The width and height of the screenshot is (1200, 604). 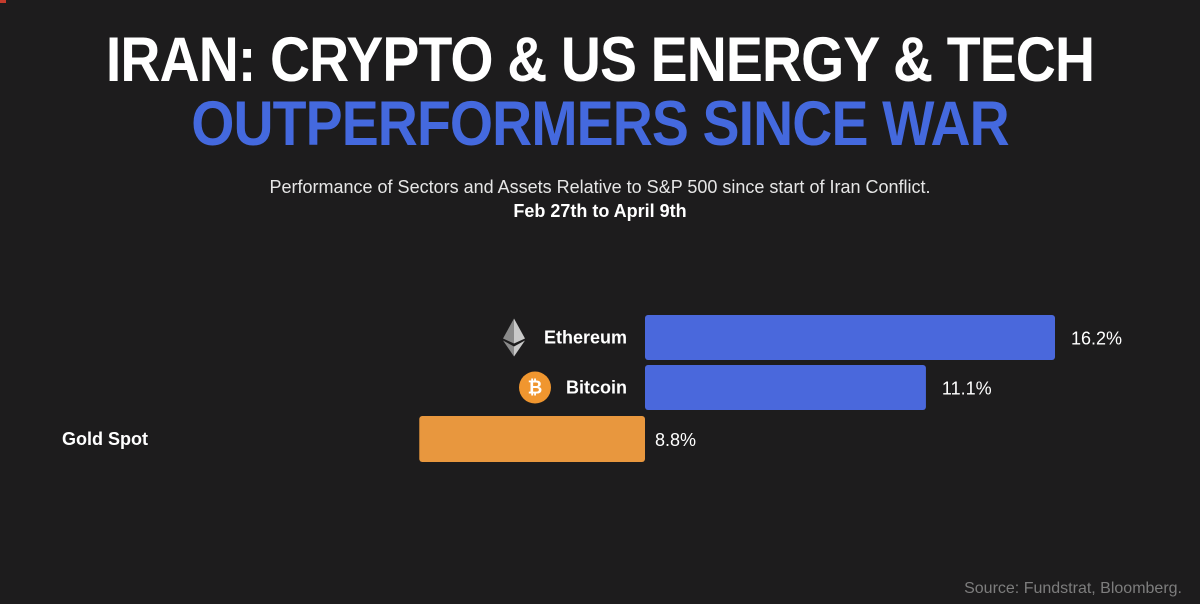 What do you see at coordinates (967, 389) in the screenshot?
I see `value-label-bitcoin: 11.1%` at bounding box center [967, 389].